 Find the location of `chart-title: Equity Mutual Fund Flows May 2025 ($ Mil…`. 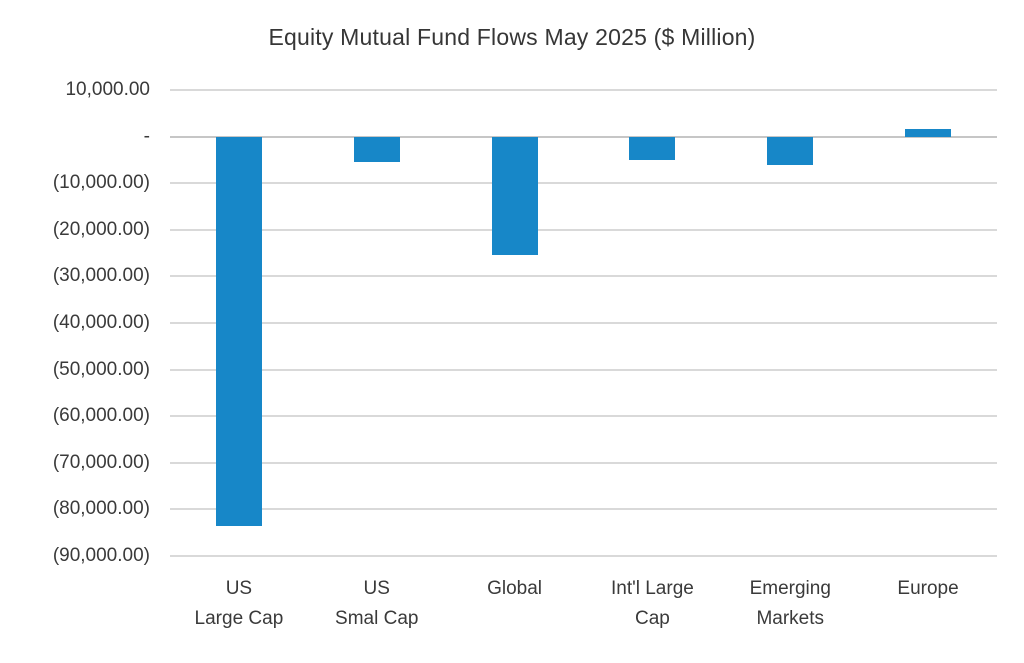

chart-title: Equity Mutual Fund Flows May 2025 ($ Mil… is located at coordinates (512, 37).